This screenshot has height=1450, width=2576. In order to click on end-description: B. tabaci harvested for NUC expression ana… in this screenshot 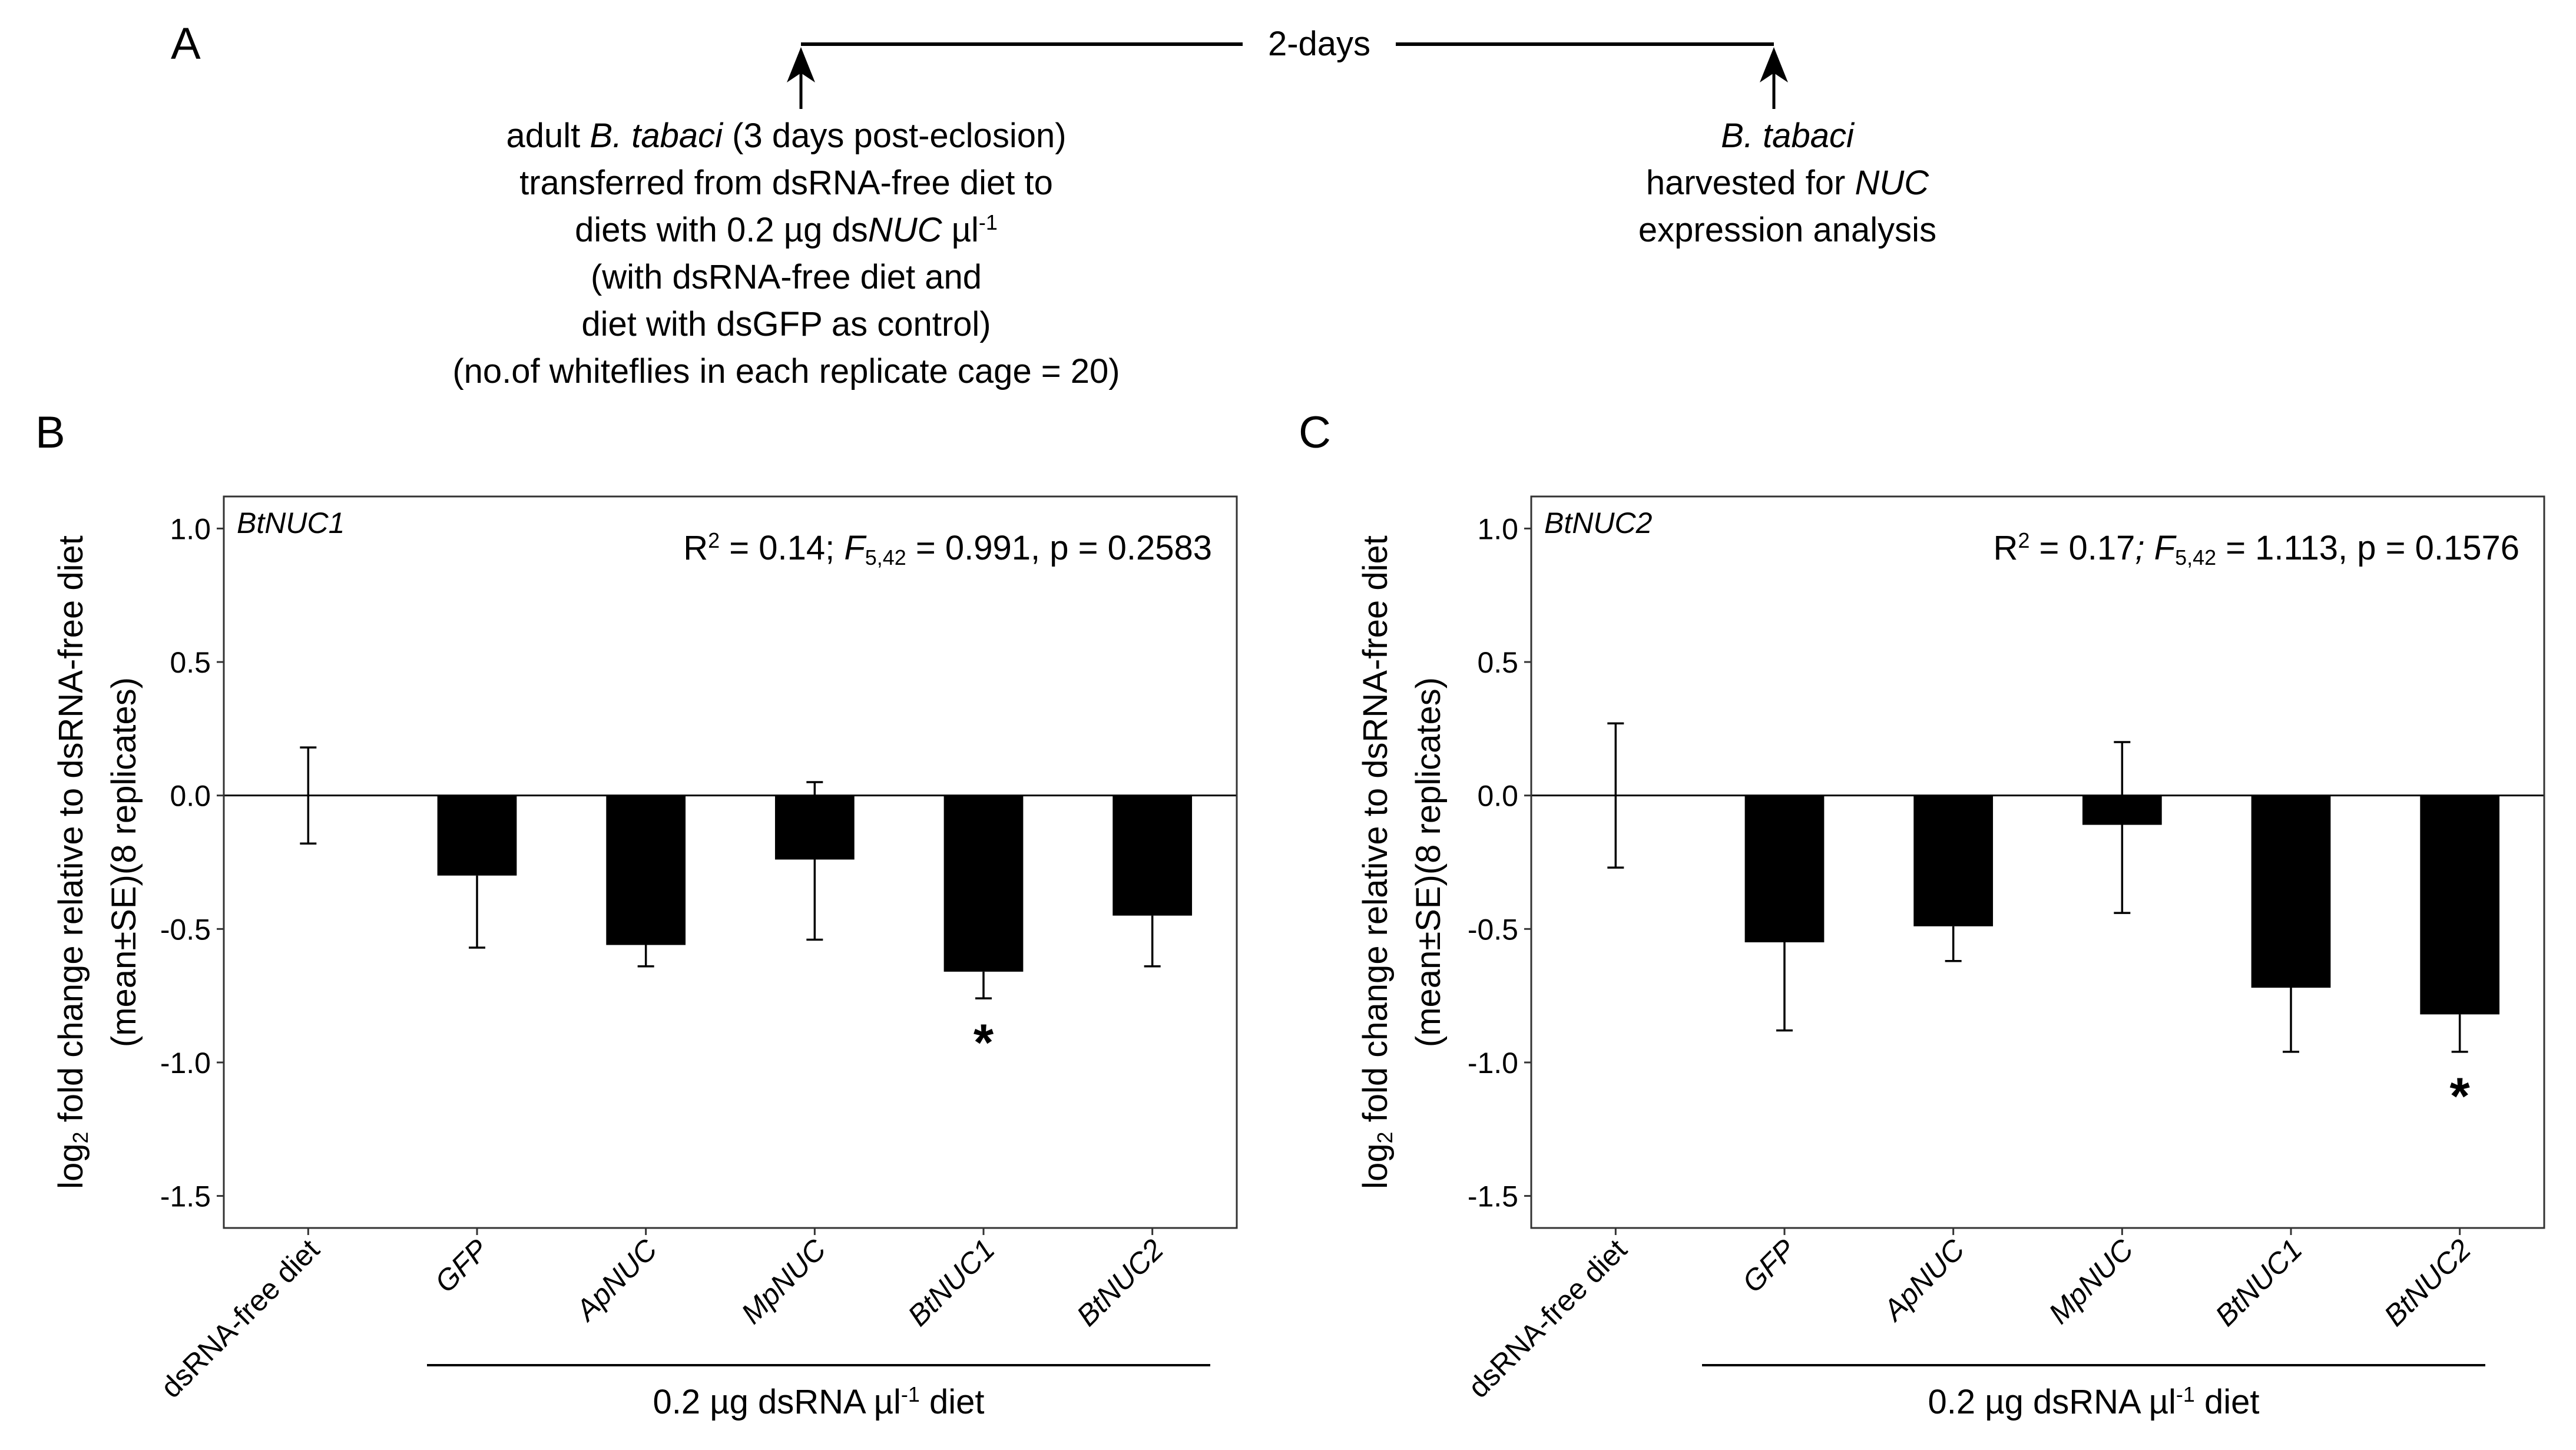, I will do `click(1787, 183)`.